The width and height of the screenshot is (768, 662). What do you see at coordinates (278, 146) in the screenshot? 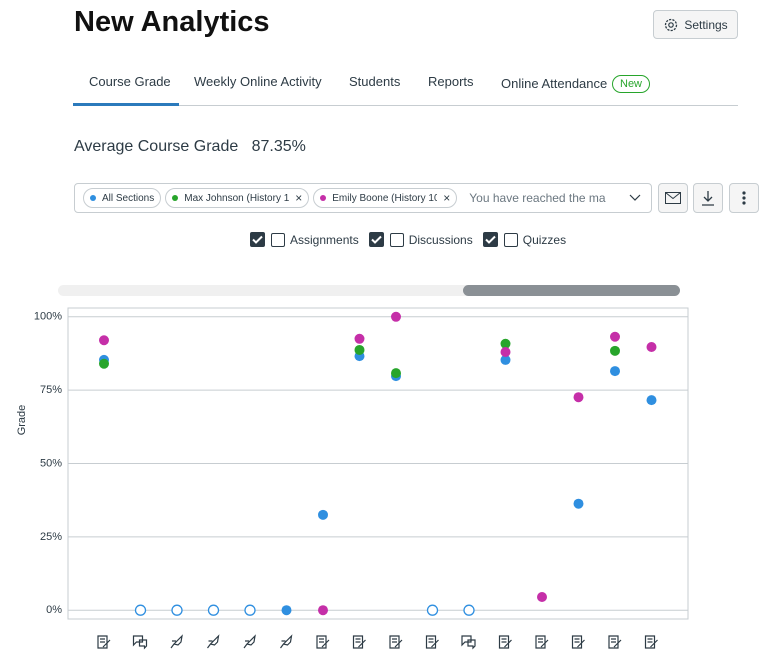
I see `average-value: 87.35%` at bounding box center [278, 146].